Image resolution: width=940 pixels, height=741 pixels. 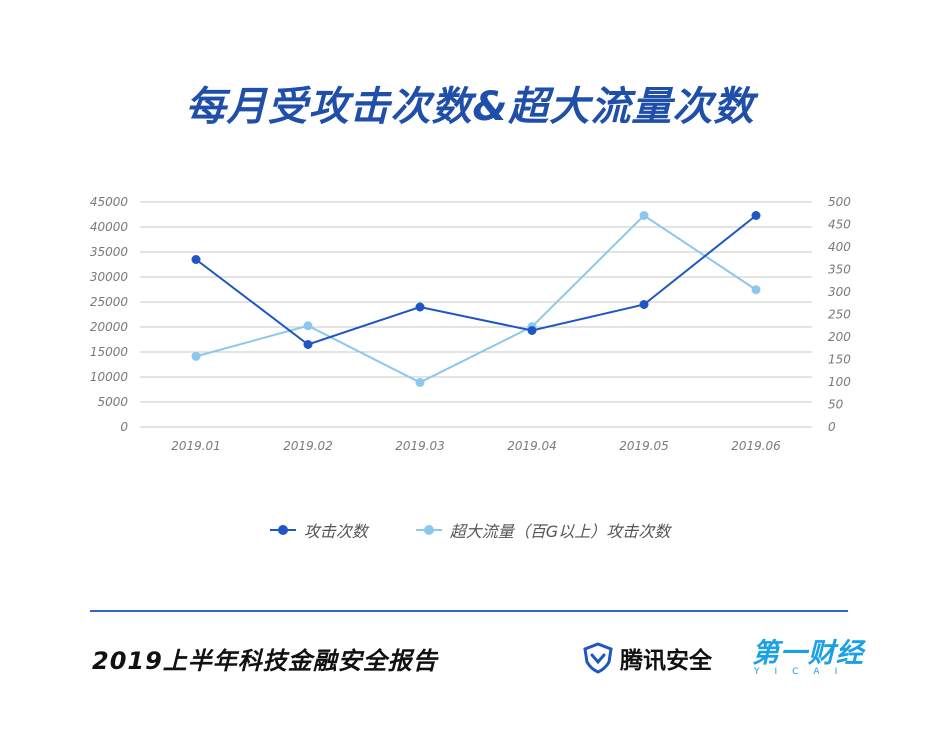 I want to click on left-axis-tick-label: 0, so click(x=124, y=427).